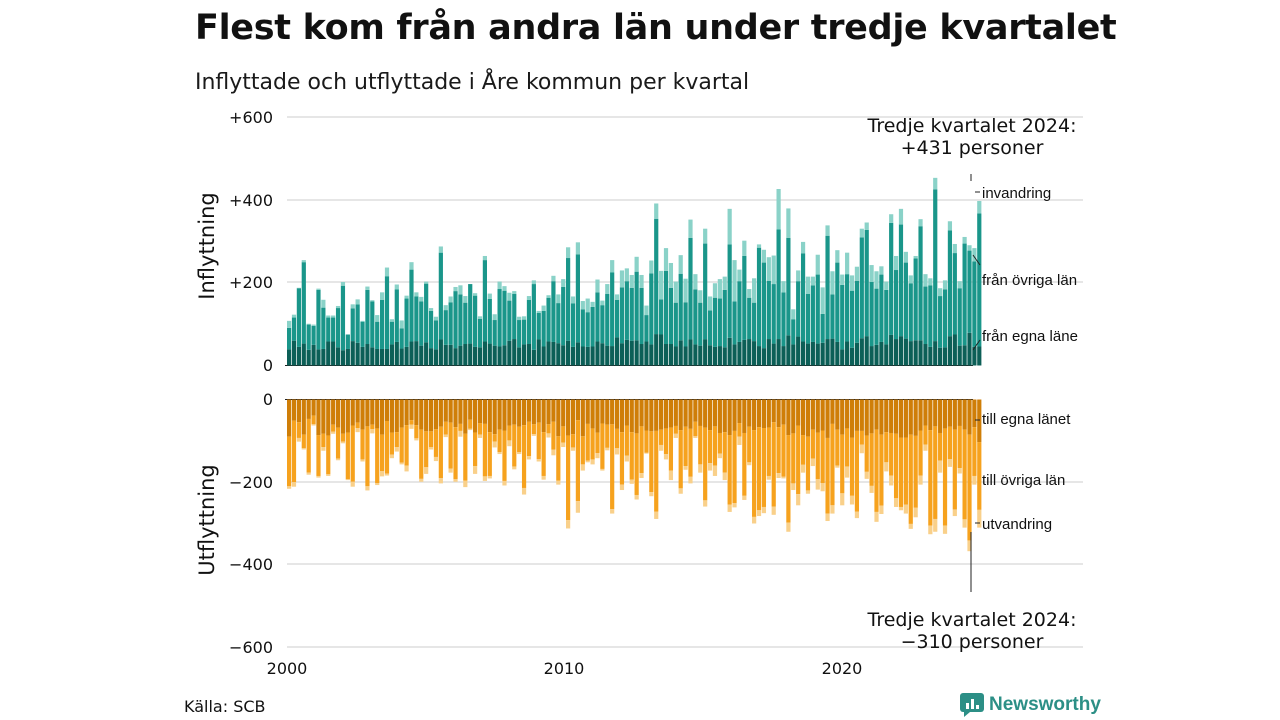  What do you see at coordinates (207, 245) in the screenshot?
I see `y-axis-title-inflow: Inflyttning` at bounding box center [207, 245].